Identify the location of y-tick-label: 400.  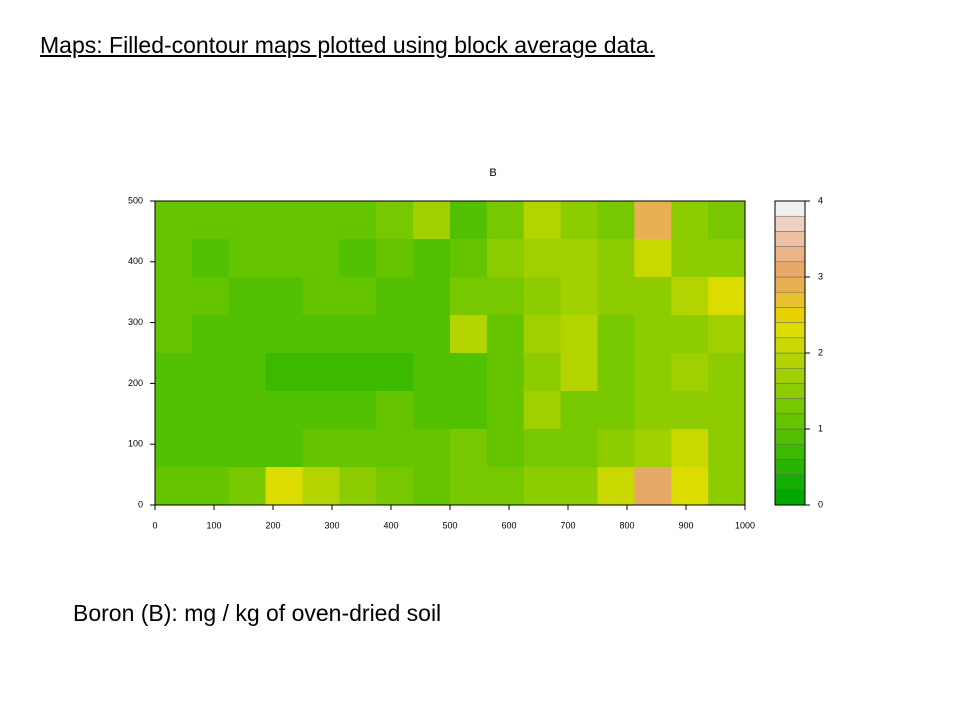
(135, 261).